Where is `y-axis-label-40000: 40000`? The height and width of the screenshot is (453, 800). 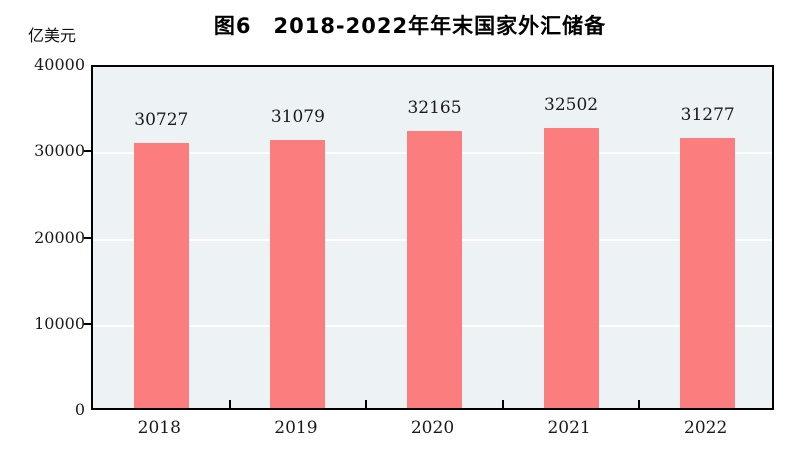
y-axis-label-40000: 40000 is located at coordinates (59, 64).